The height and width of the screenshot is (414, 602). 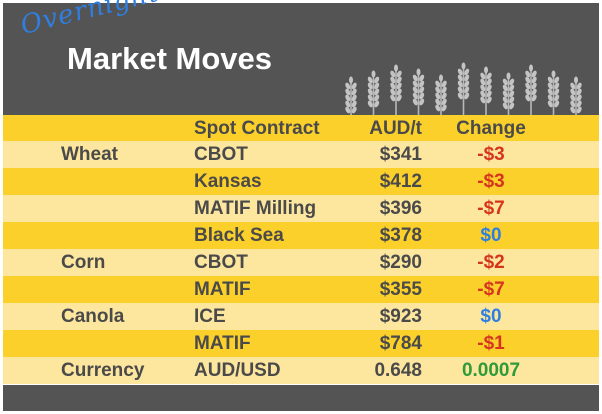 I want to click on contract-cell: Kansas, so click(x=228, y=181).